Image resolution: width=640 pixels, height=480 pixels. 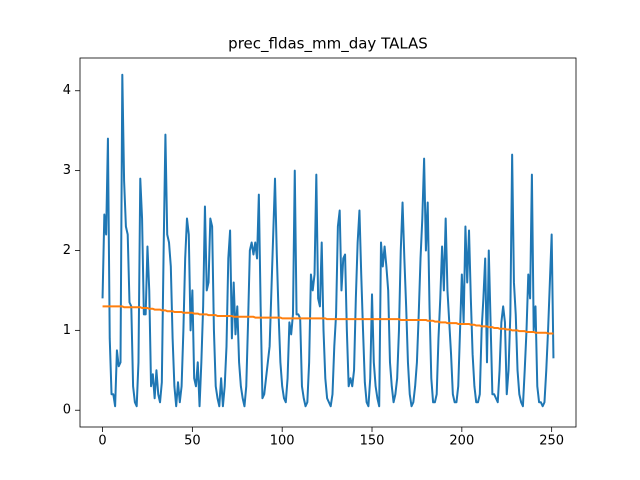 What do you see at coordinates (372, 441) in the screenshot?
I see `x-tick-label: 150` at bounding box center [372, 441].